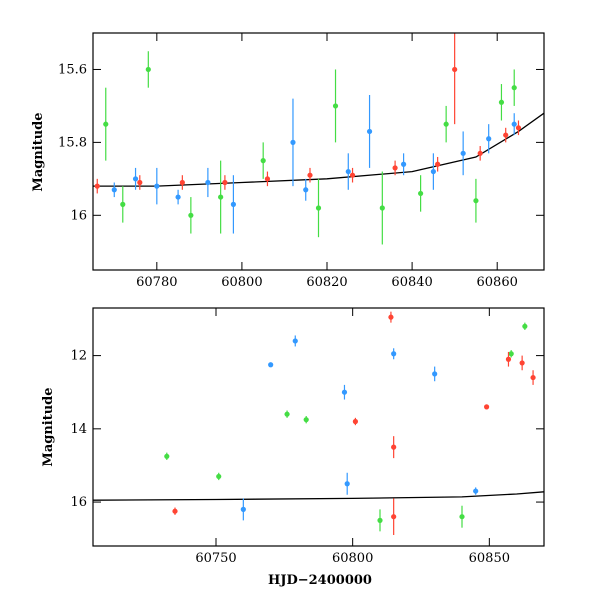 Image resolution: width=600 pixels, height=600 pixels. What do you see at coordinates (215, 558) in the screenshot?
I see `bottom-x-tick-label: 60750` at bounding box center [215, 558].